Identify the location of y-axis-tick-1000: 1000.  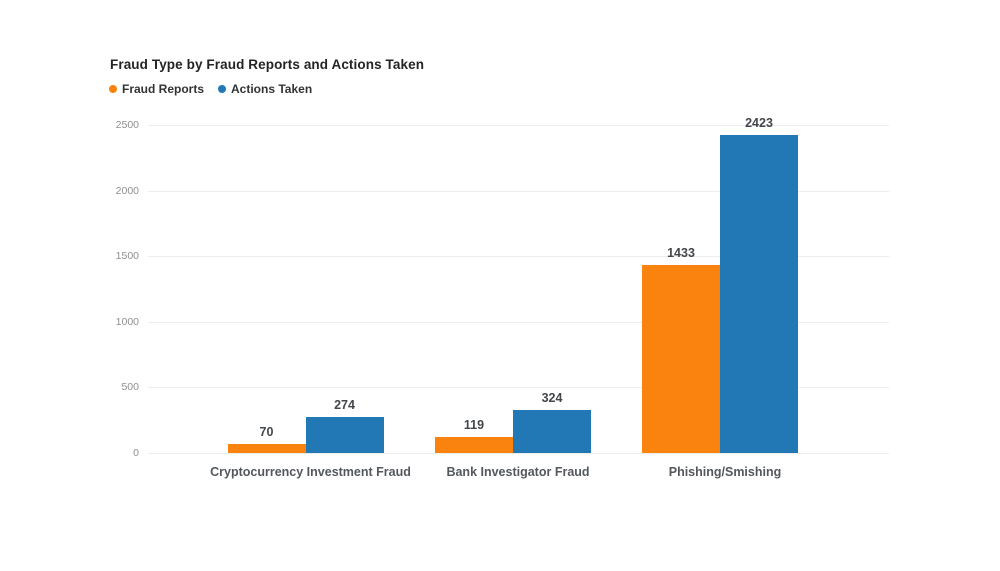
(127, 321).